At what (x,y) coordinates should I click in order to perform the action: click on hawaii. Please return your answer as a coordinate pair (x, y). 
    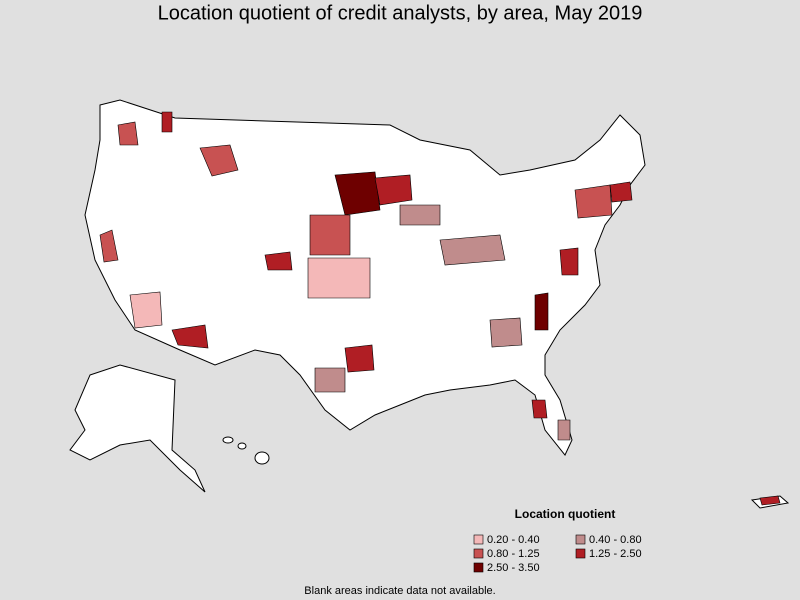
    Looking at the image, I should click on (246, 450).